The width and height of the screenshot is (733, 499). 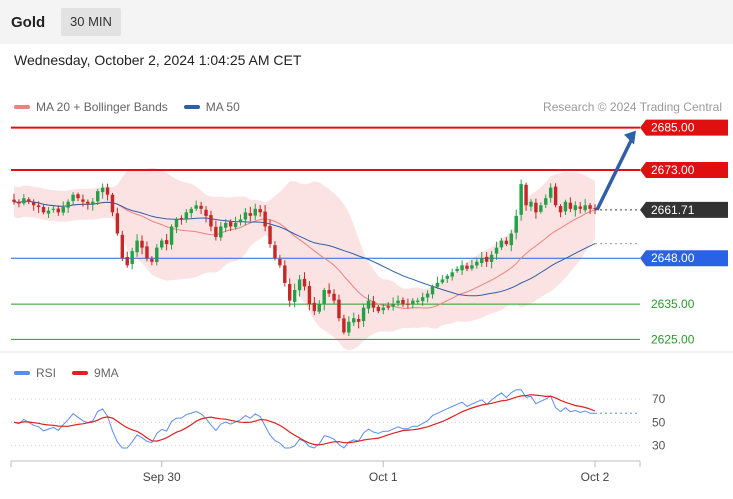 What do you see at coordinates (684, 127) in the screenshot?
I see `level-label-0-bg` at bounding box center [684, 127].